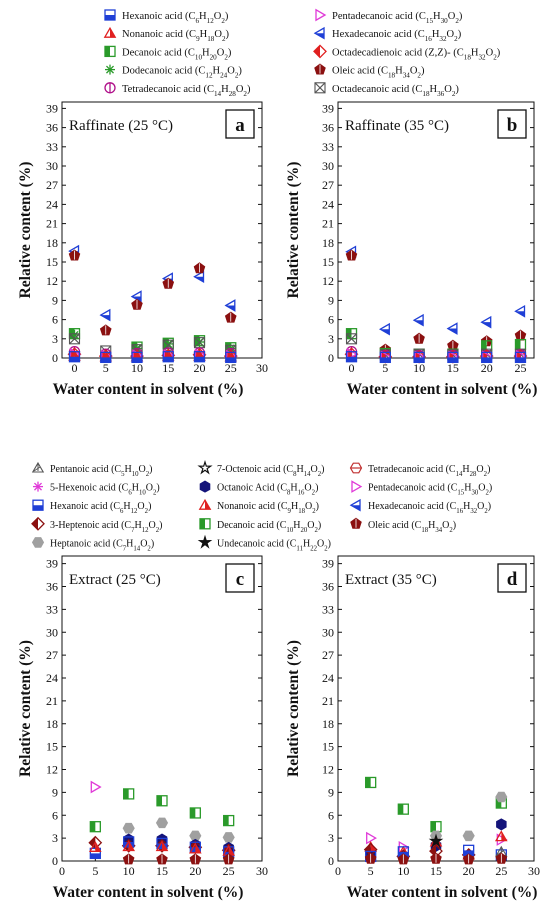 The height and width of the screenshot is (912, 550). I want to click on x-tick-label: 10, so click(129, 871).